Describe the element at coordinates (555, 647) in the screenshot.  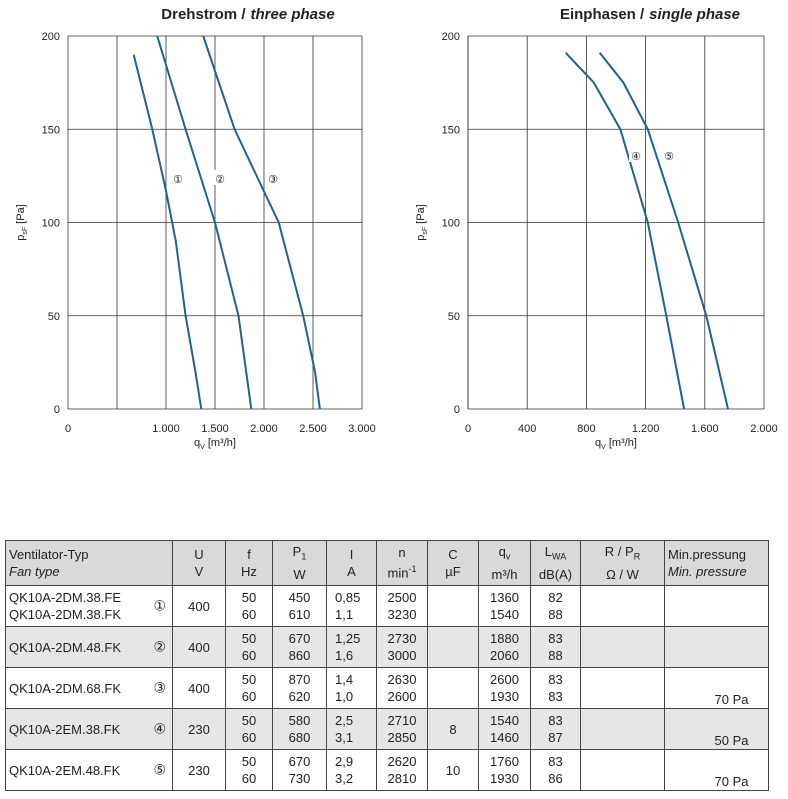
I see `value-cell: 83 88` at that location.